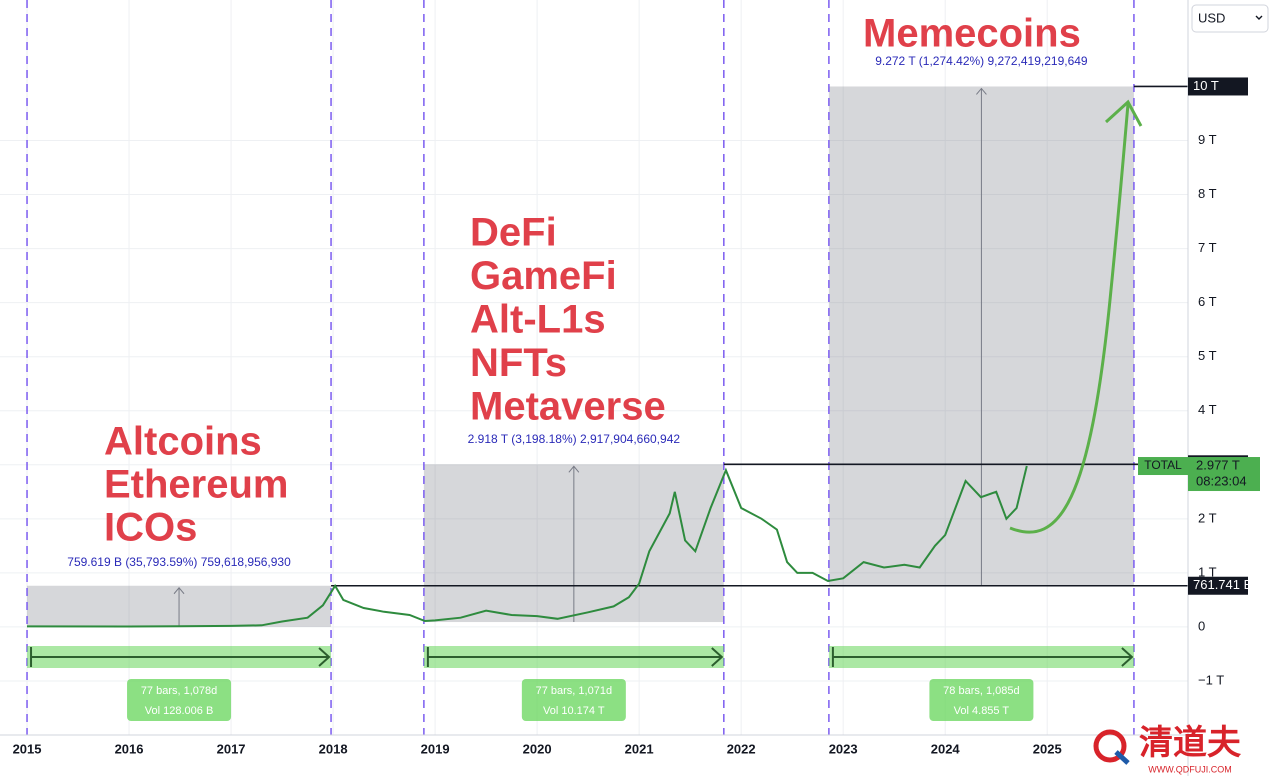 The image size is (1271, 776). What do you see at coordinates (27, 748) in the screenshot?
I see `x-tick-label: 2015` at bounding box center [27, 748].